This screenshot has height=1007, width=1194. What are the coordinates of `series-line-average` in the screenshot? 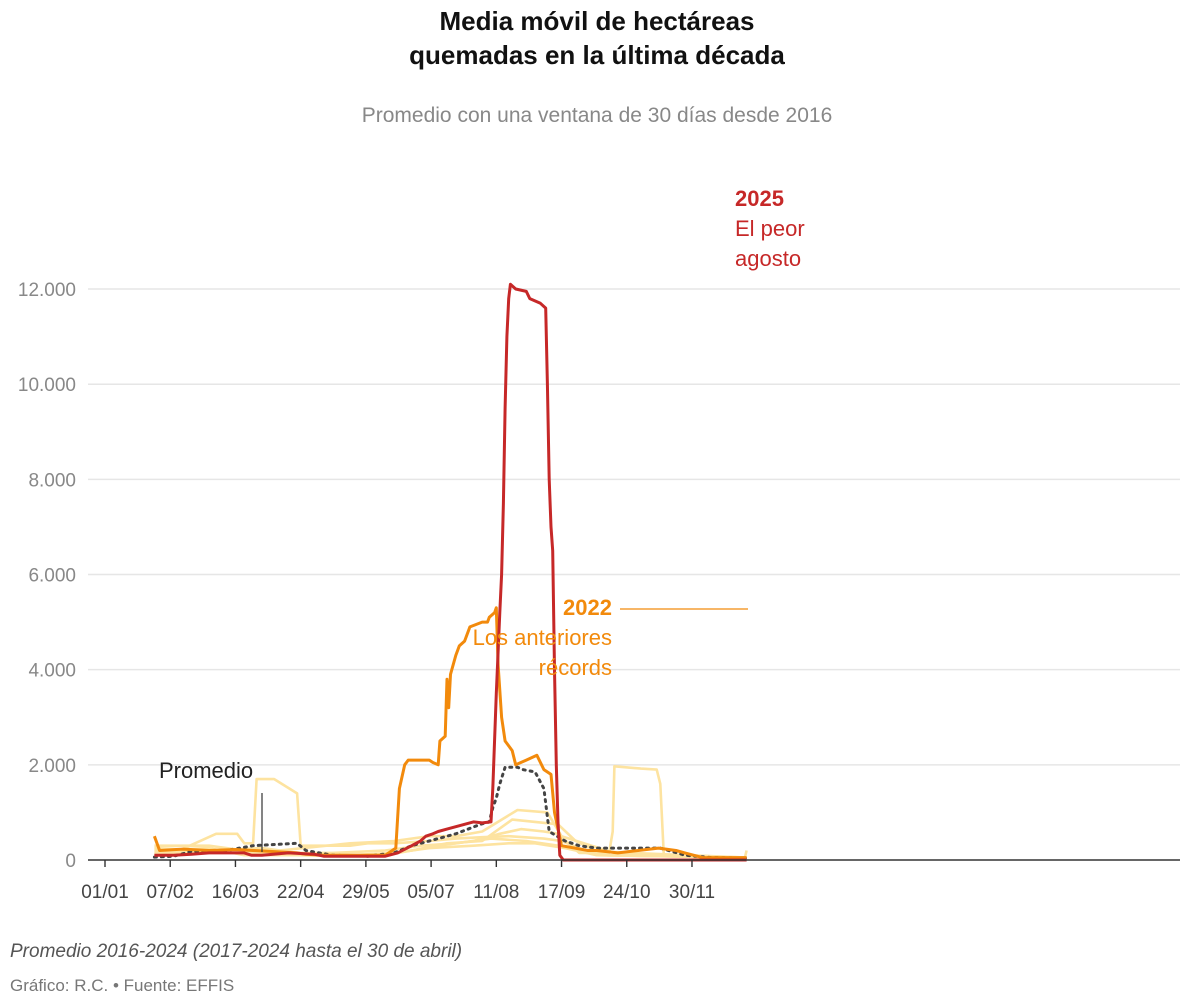 It's located at (450, 812).